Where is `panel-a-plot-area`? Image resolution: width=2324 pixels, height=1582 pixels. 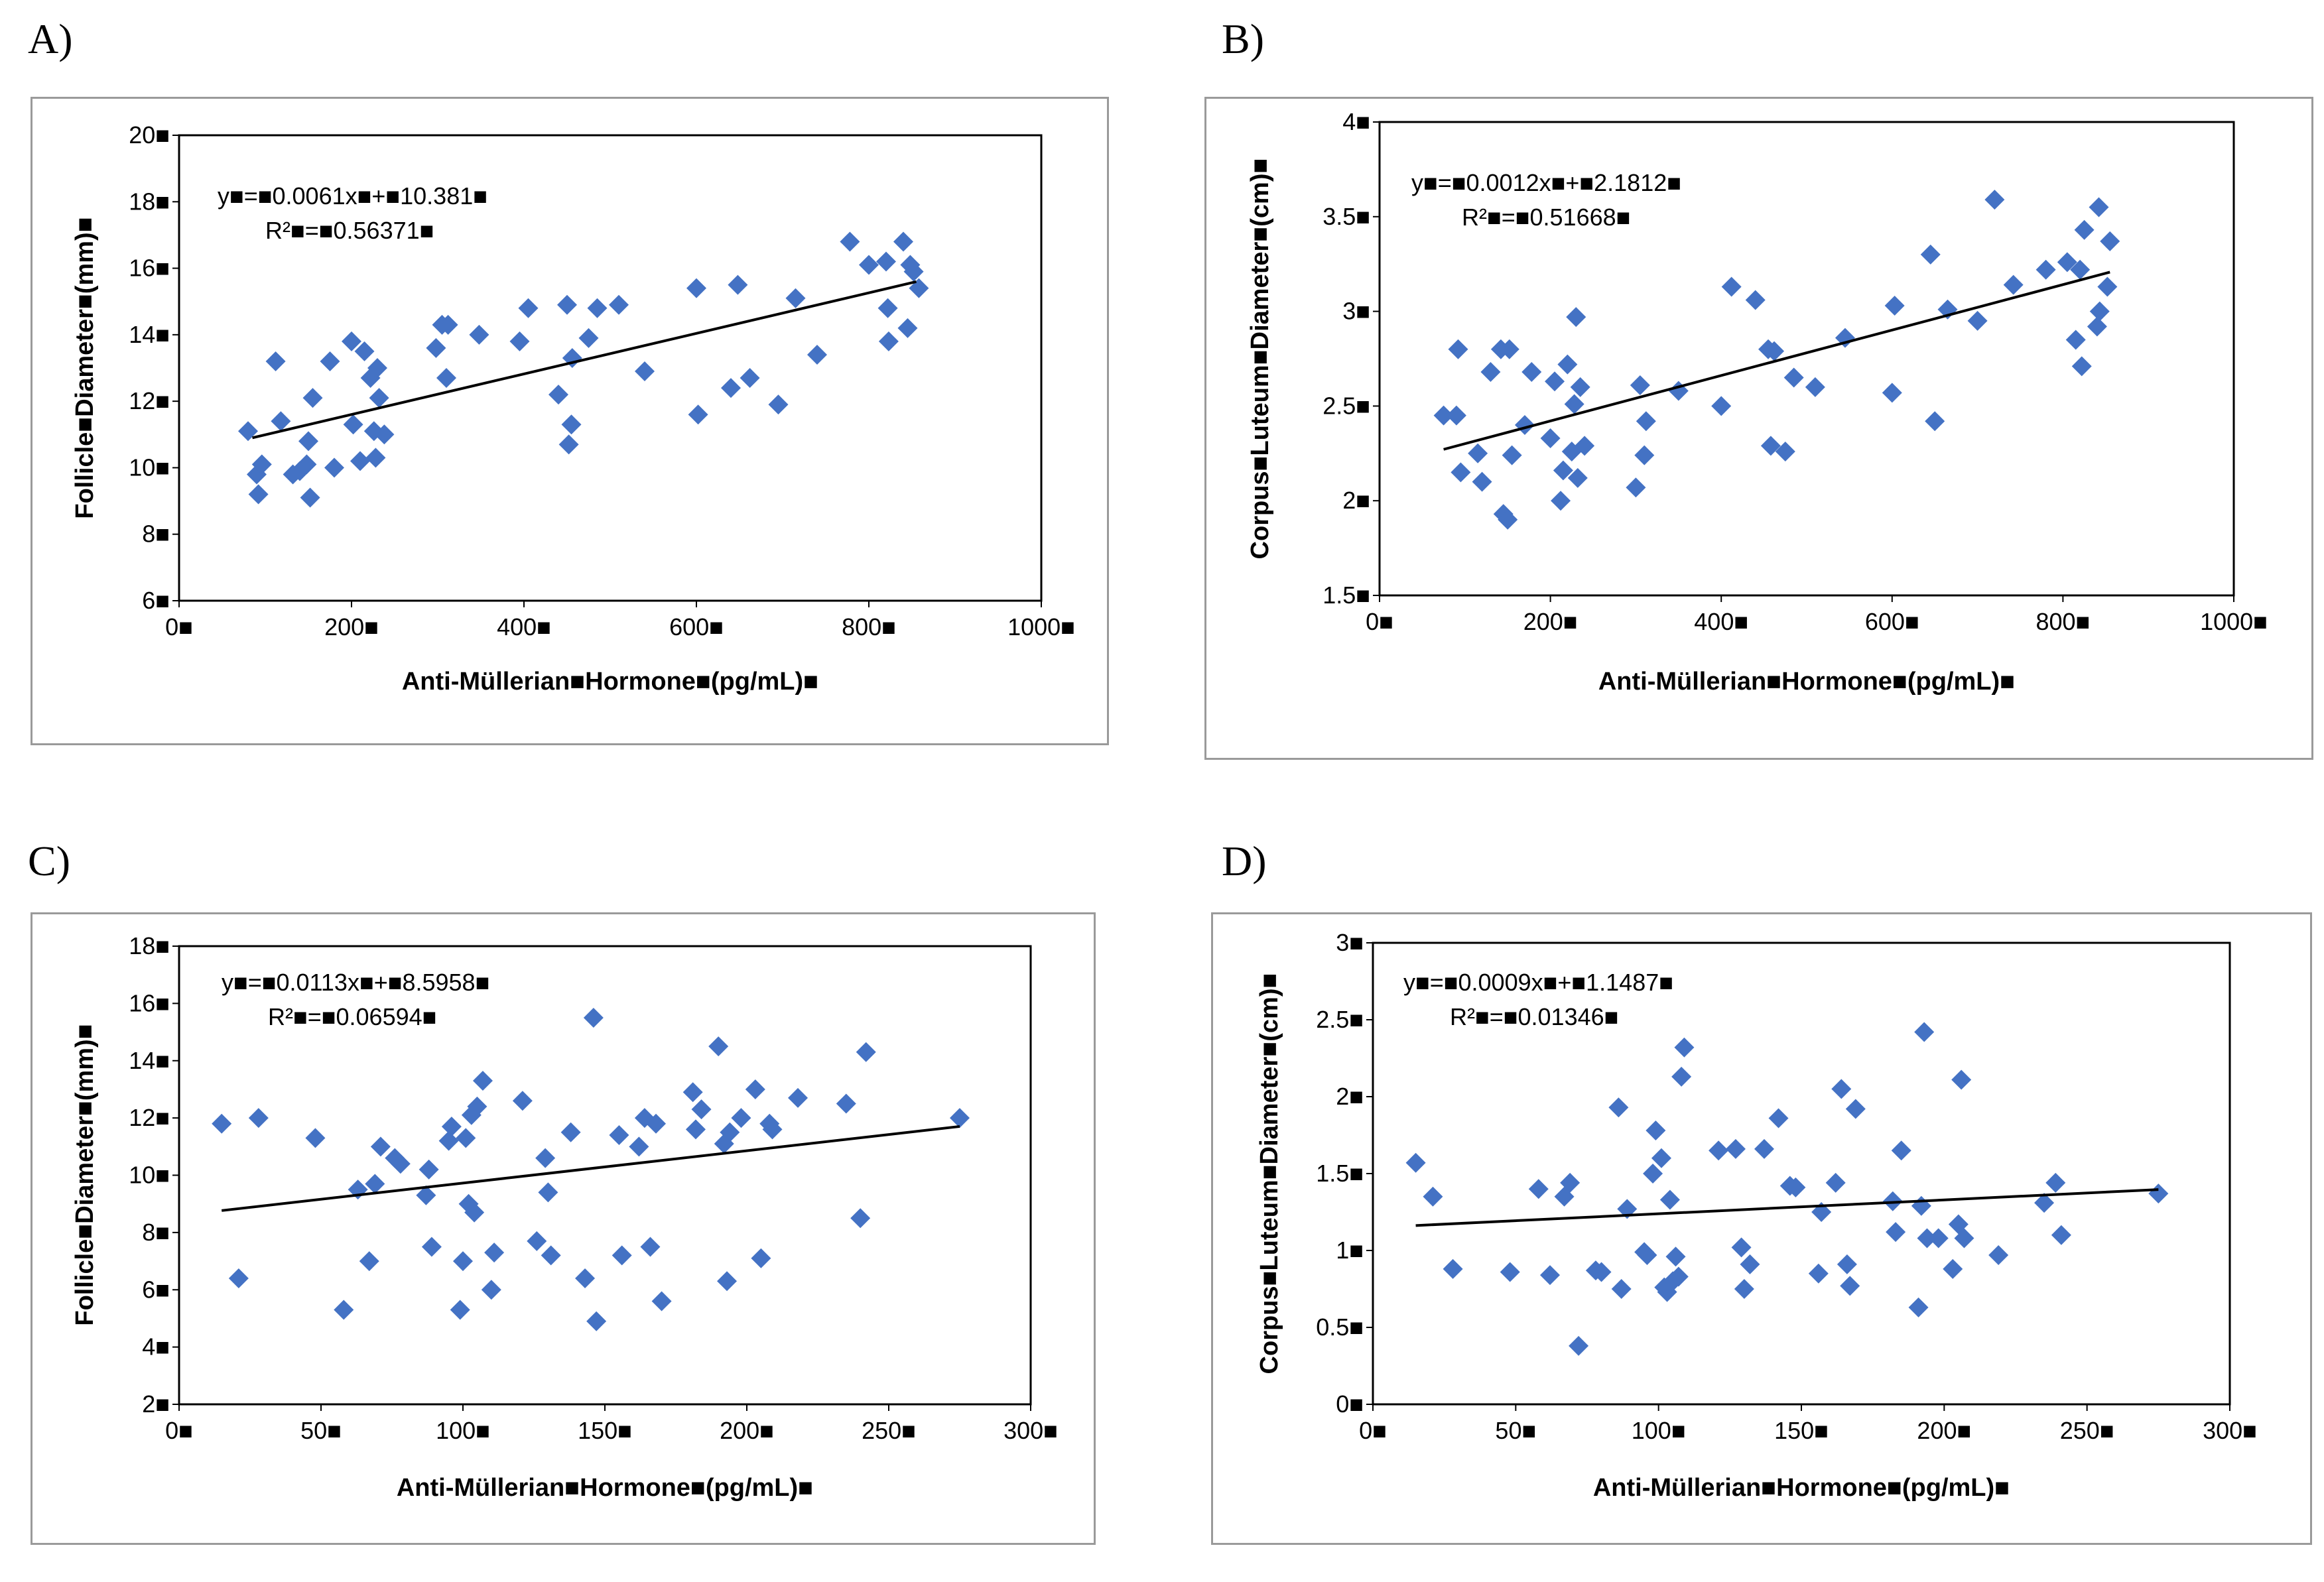
panel-a-plot-area is located at coordinates (610, 368).